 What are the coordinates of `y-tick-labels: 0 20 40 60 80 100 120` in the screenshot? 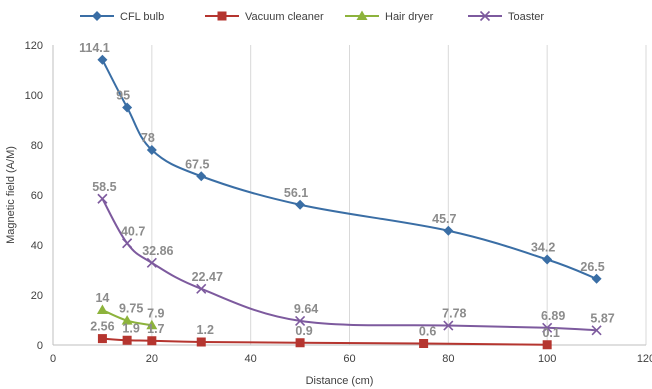 It's located at (34, 196).